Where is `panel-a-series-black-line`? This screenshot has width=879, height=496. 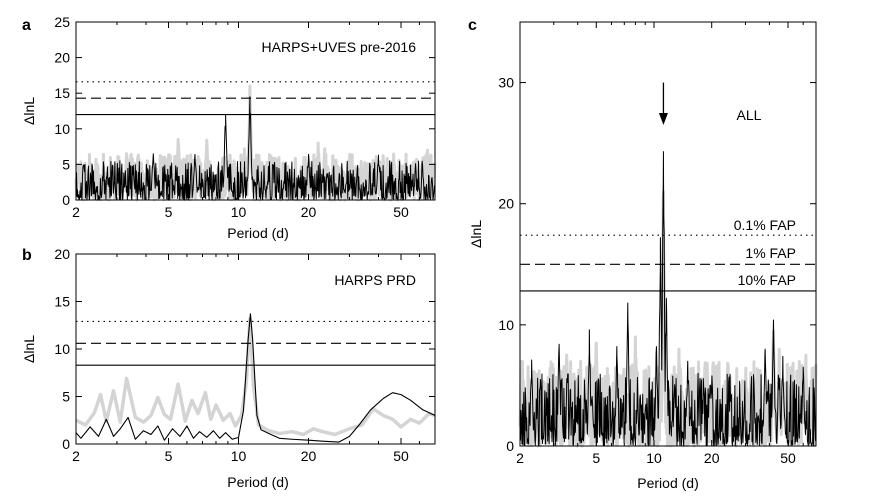
panel-a-series-black-line is located at coordinates (255, 148).